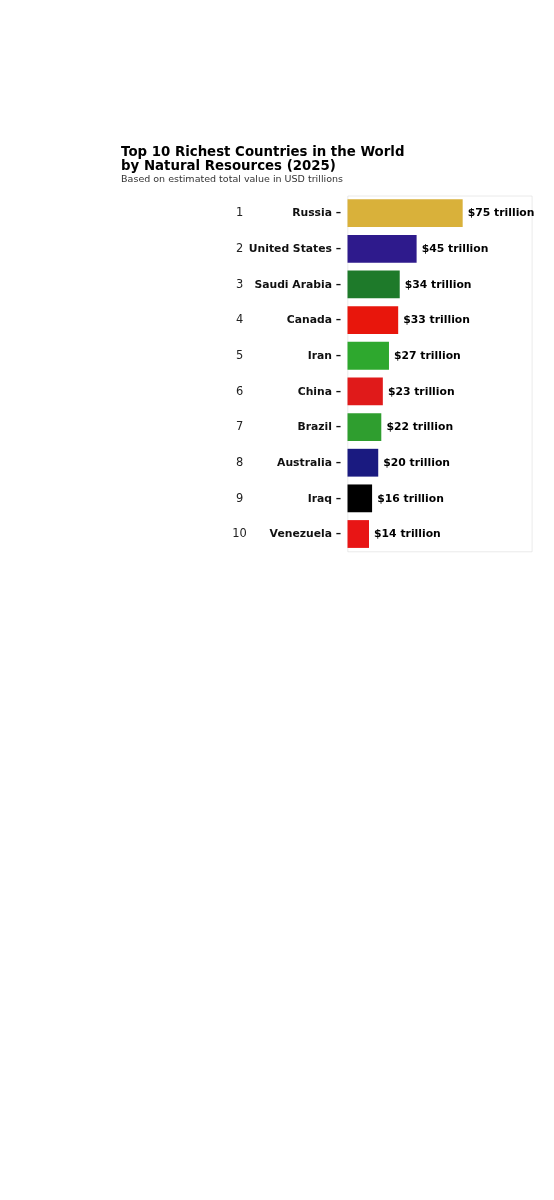  I want to click on text: 3, so click(239, 283).